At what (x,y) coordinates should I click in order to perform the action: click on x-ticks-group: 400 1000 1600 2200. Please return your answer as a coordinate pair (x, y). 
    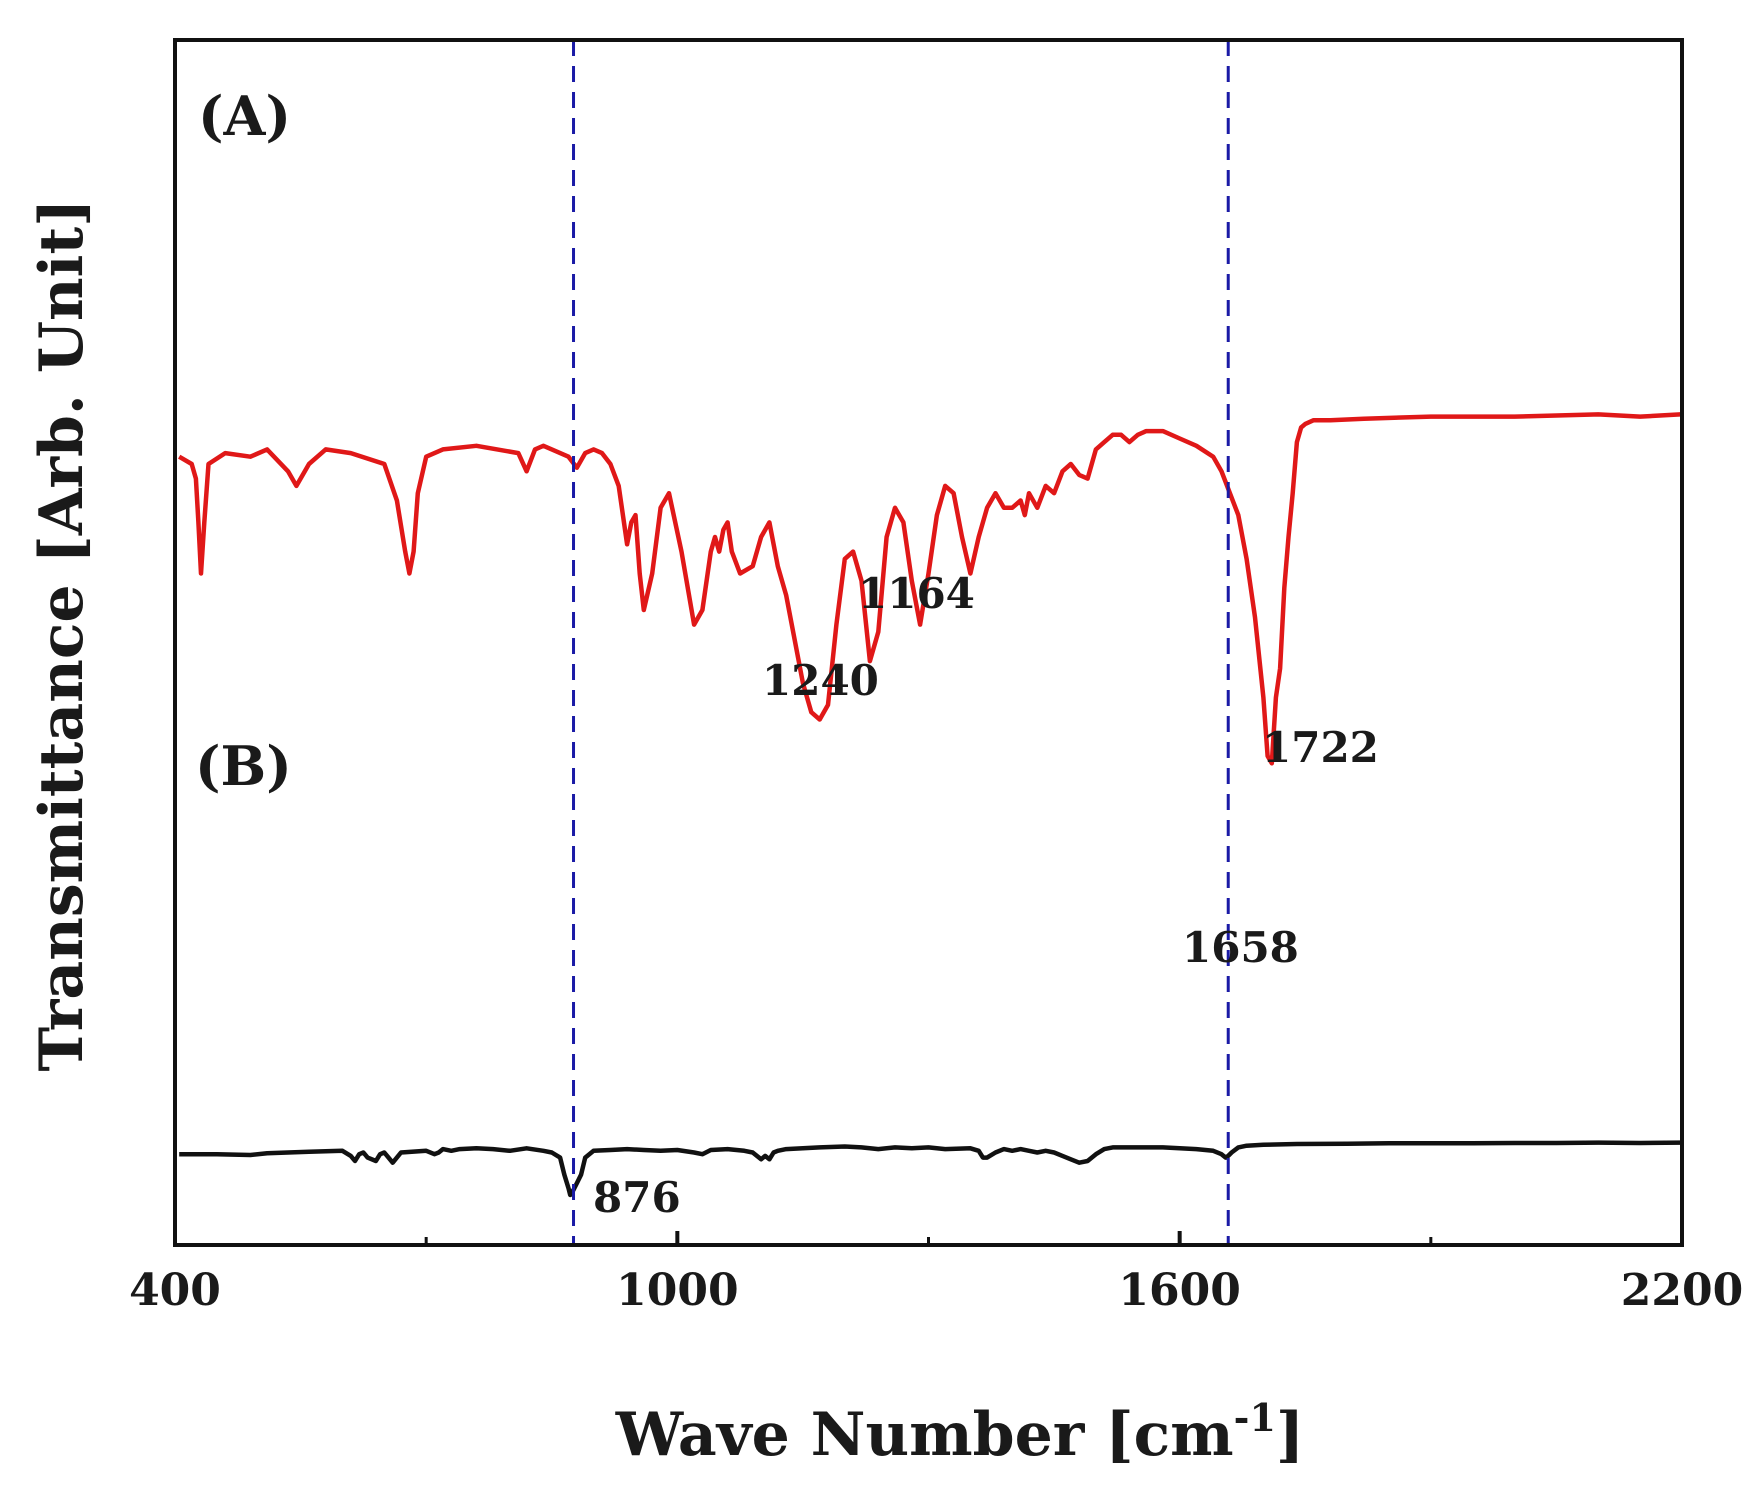
    Looking at the image, I should click on (936, 1273).